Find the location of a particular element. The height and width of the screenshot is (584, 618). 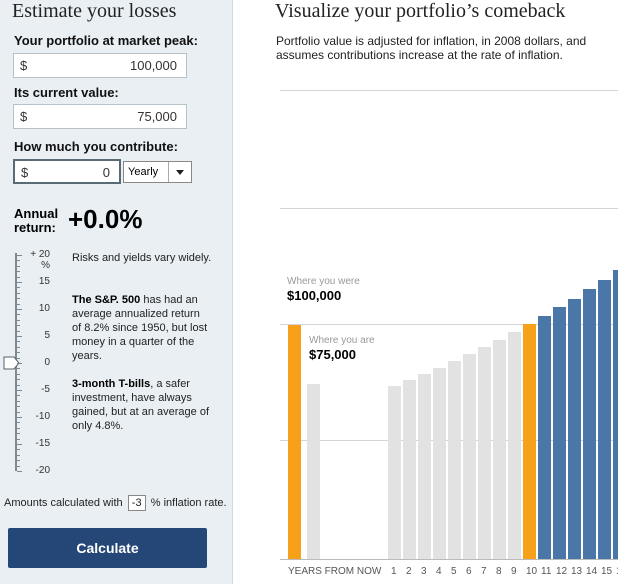

note-tbills-bold: 3-month T-bills is located at coordinates (111, 384).